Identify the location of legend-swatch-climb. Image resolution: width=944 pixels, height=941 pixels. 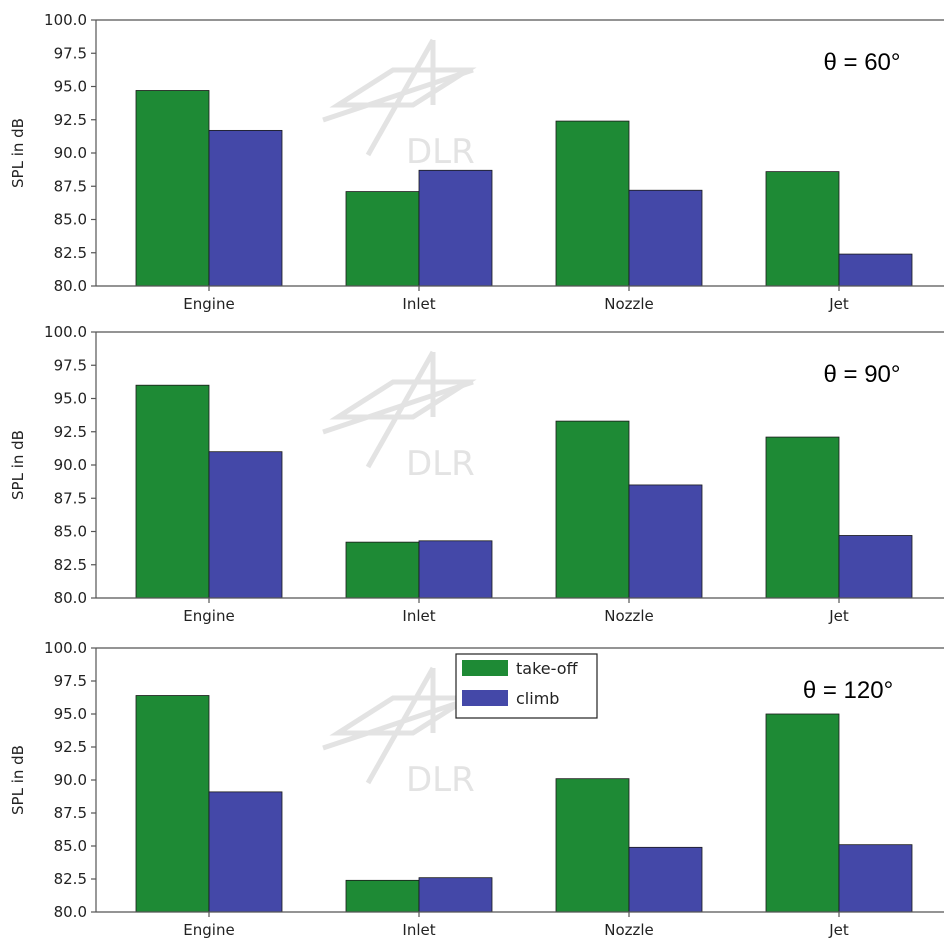
(485, 698).